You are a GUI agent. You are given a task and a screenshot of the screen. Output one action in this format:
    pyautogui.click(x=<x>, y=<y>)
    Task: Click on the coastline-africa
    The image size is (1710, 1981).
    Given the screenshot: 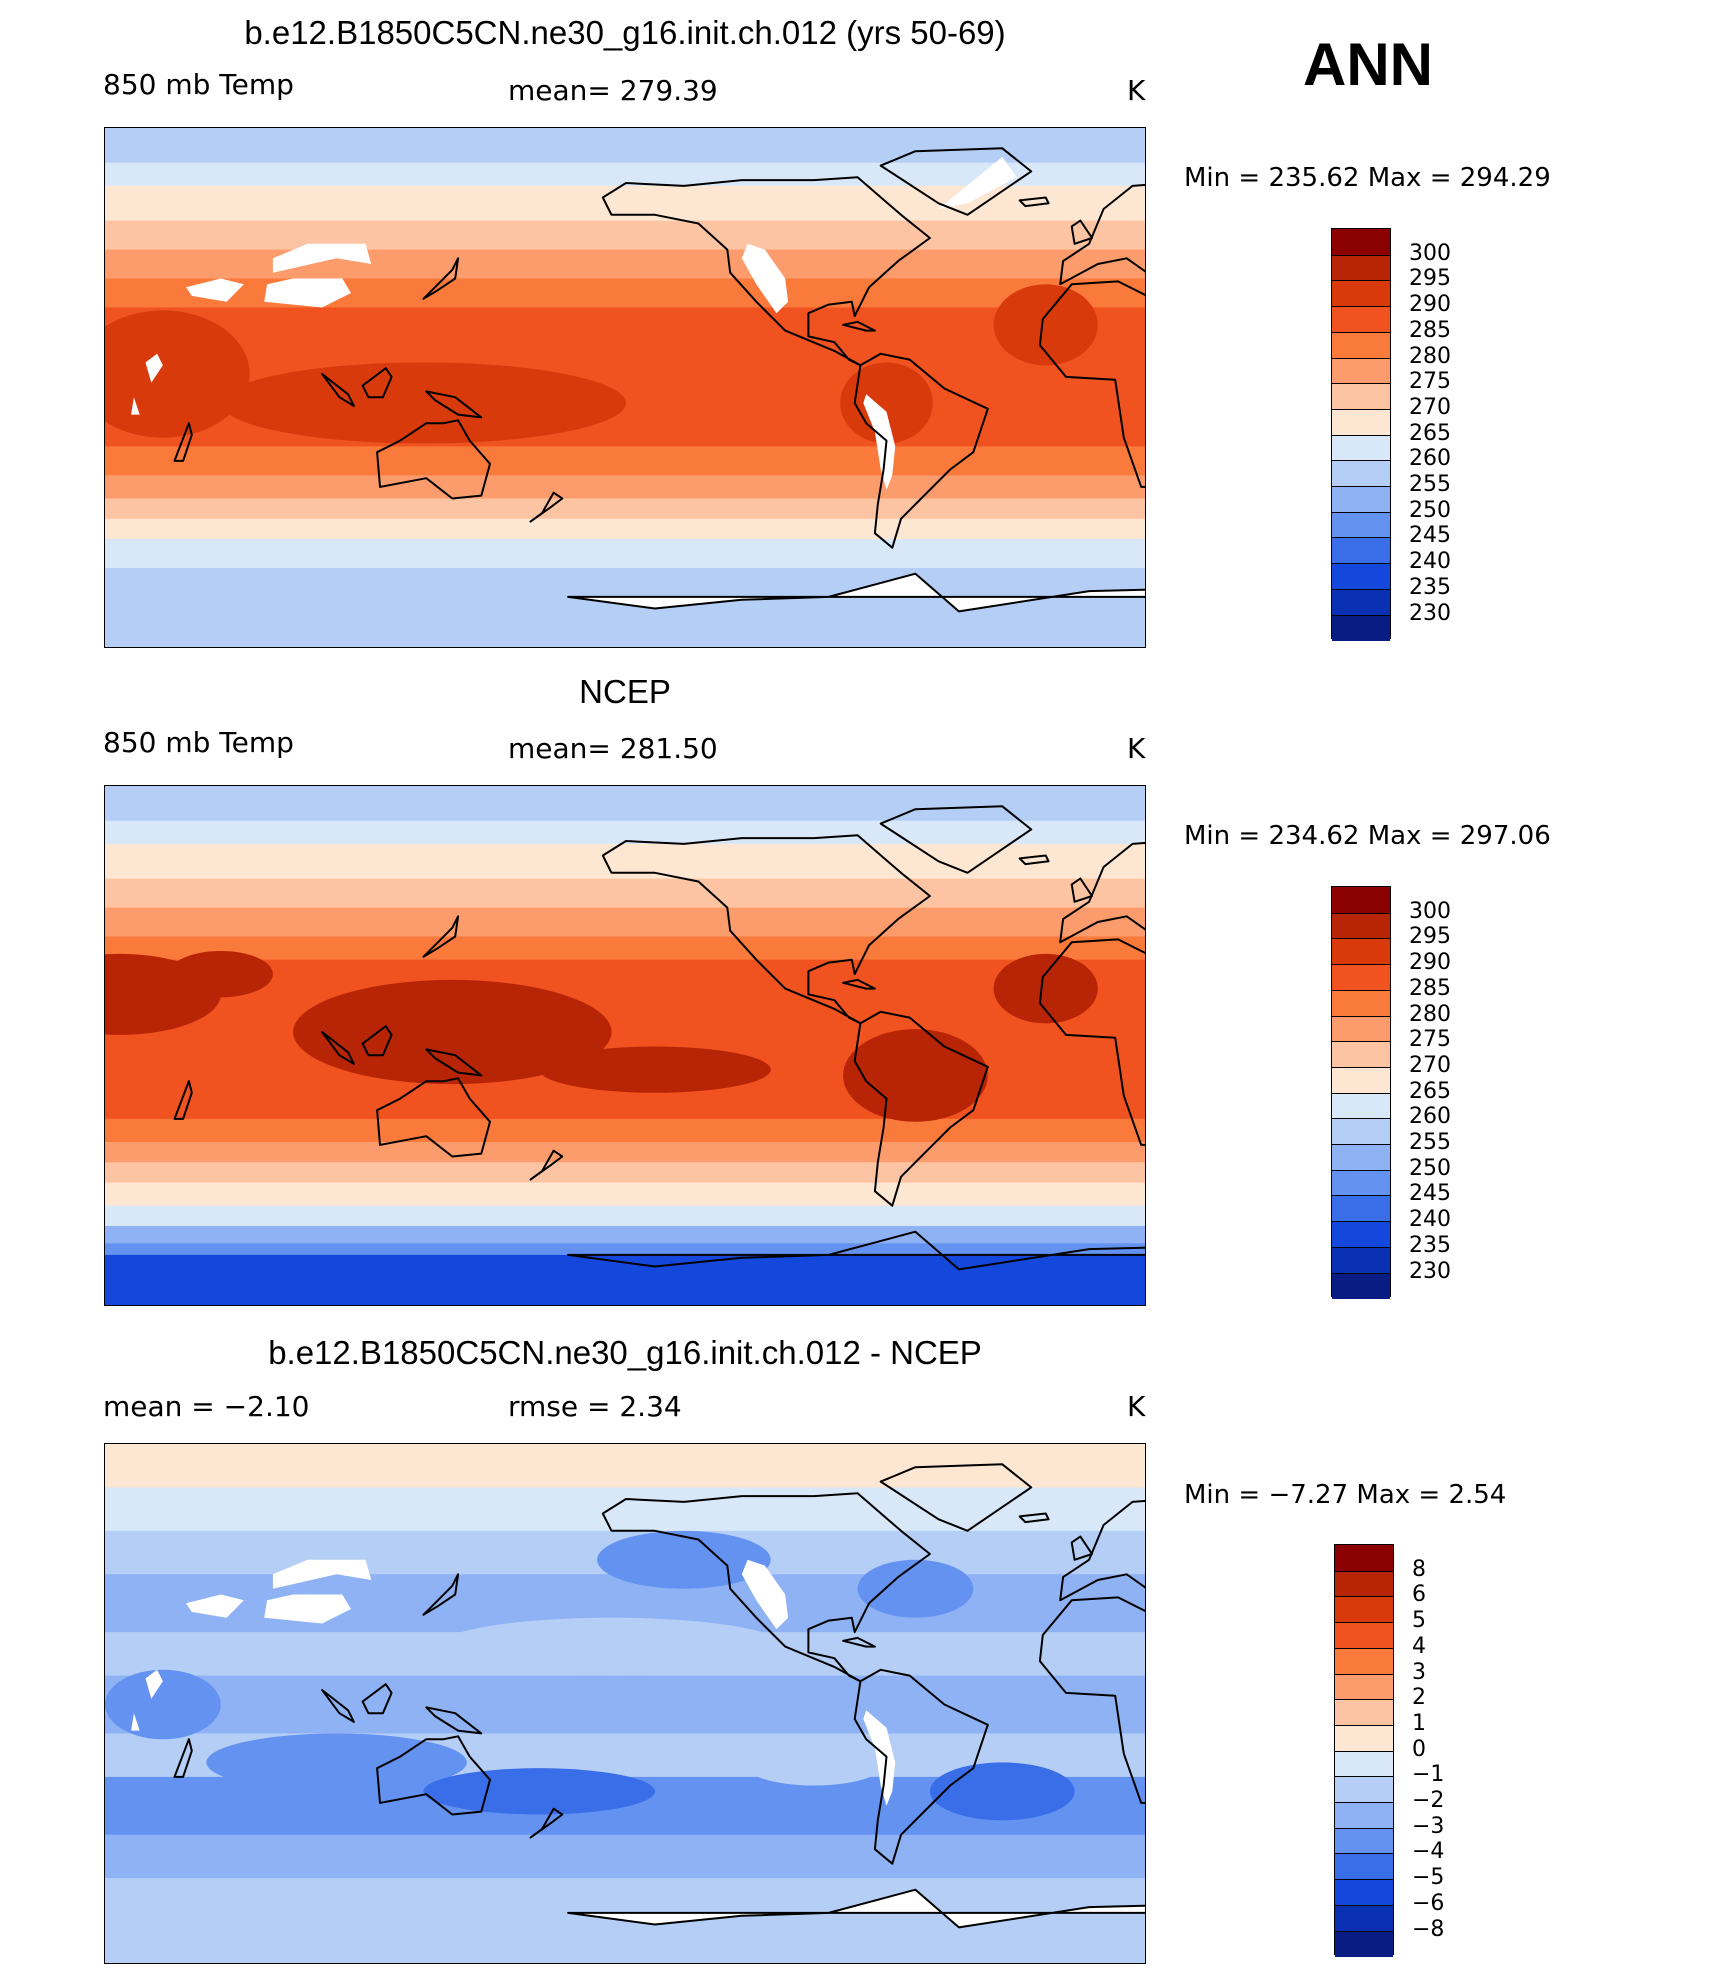 What is the action you would take?
    pyautogui.click(x=1091, y=1042)
    